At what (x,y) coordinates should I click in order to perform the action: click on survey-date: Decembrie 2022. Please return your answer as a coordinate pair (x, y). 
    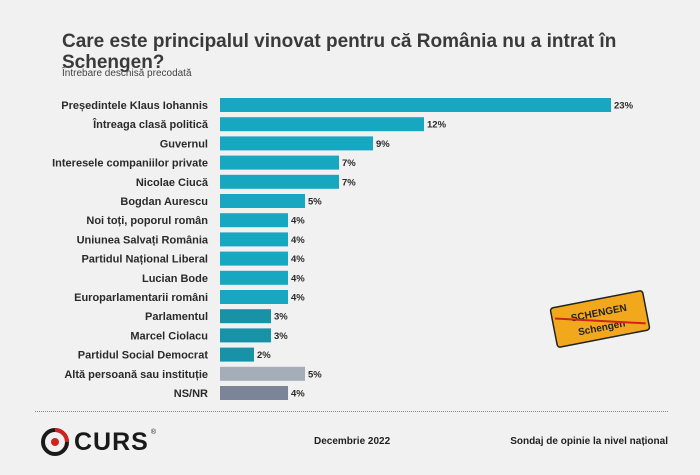
    Looking at the image, I should click on (352, 441).